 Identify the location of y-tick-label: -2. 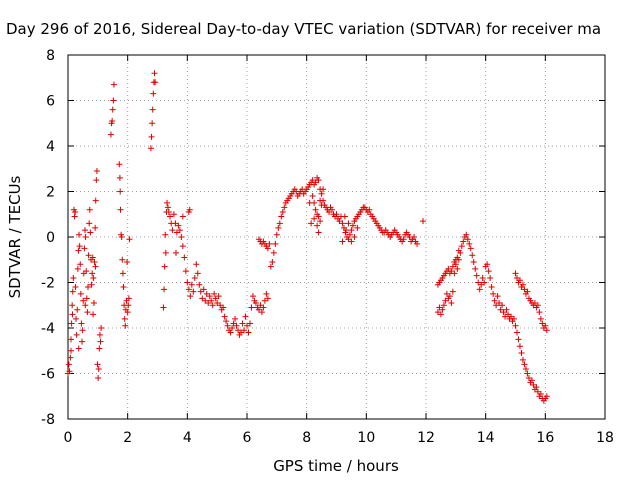
(48, 284).